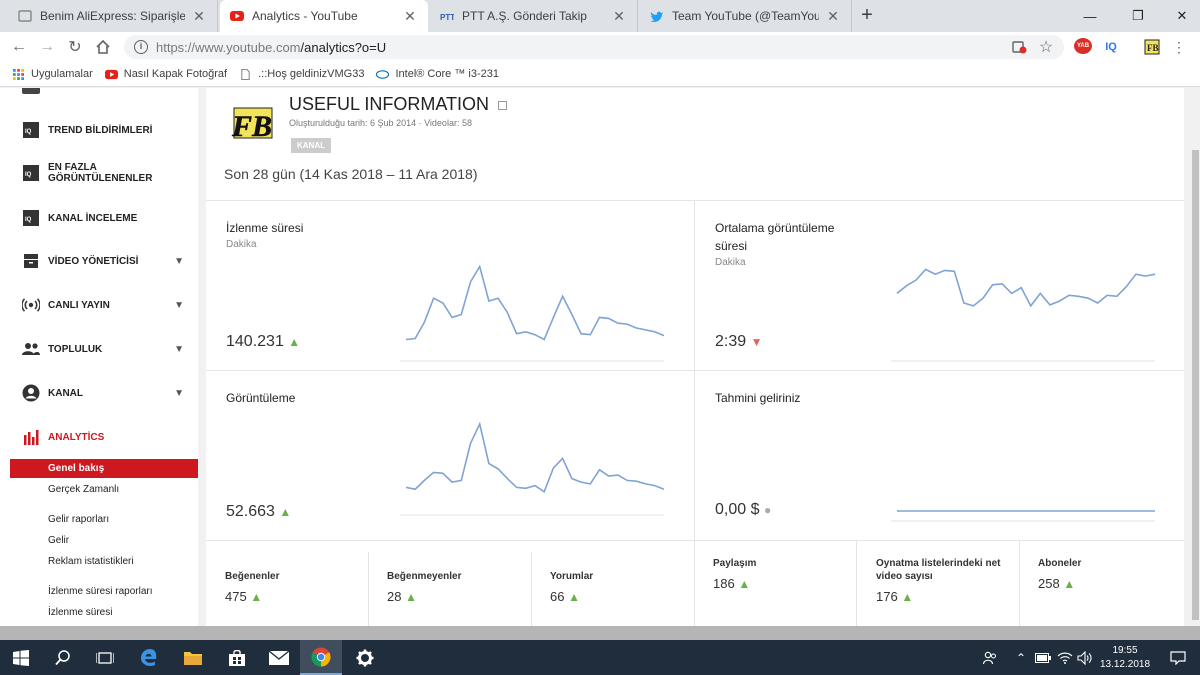 This screenshot has width=1200, height=675. What do you see at coordinates (21, 657) in the screenshot?
I see `start-button` at bounding box center [21, 657].